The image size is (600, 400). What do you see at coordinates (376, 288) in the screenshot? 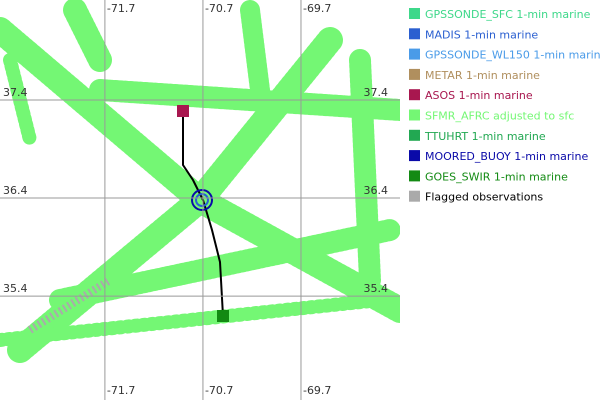
I see `lat-label-right: 35.4` at bounding box center [376, 288].